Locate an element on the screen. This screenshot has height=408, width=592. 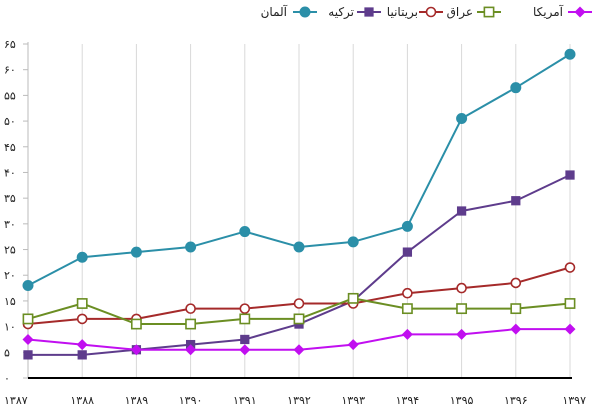
y-tick-label: ۲۵ is located at coordinates (10, 250).